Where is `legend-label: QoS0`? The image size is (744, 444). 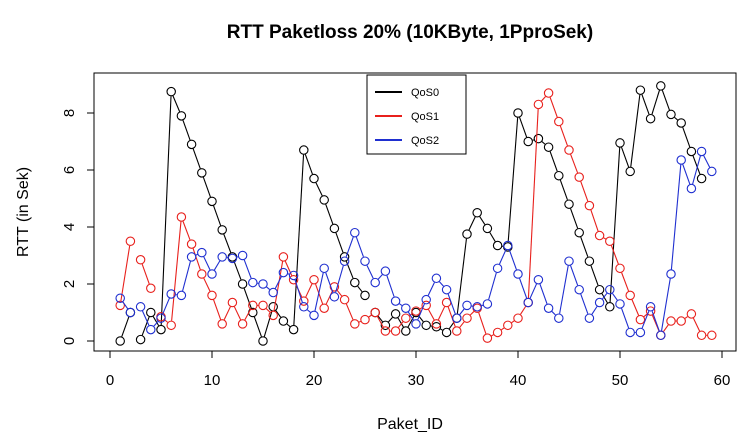 legend-label: QoS0 is located at coordinates (425, 93).